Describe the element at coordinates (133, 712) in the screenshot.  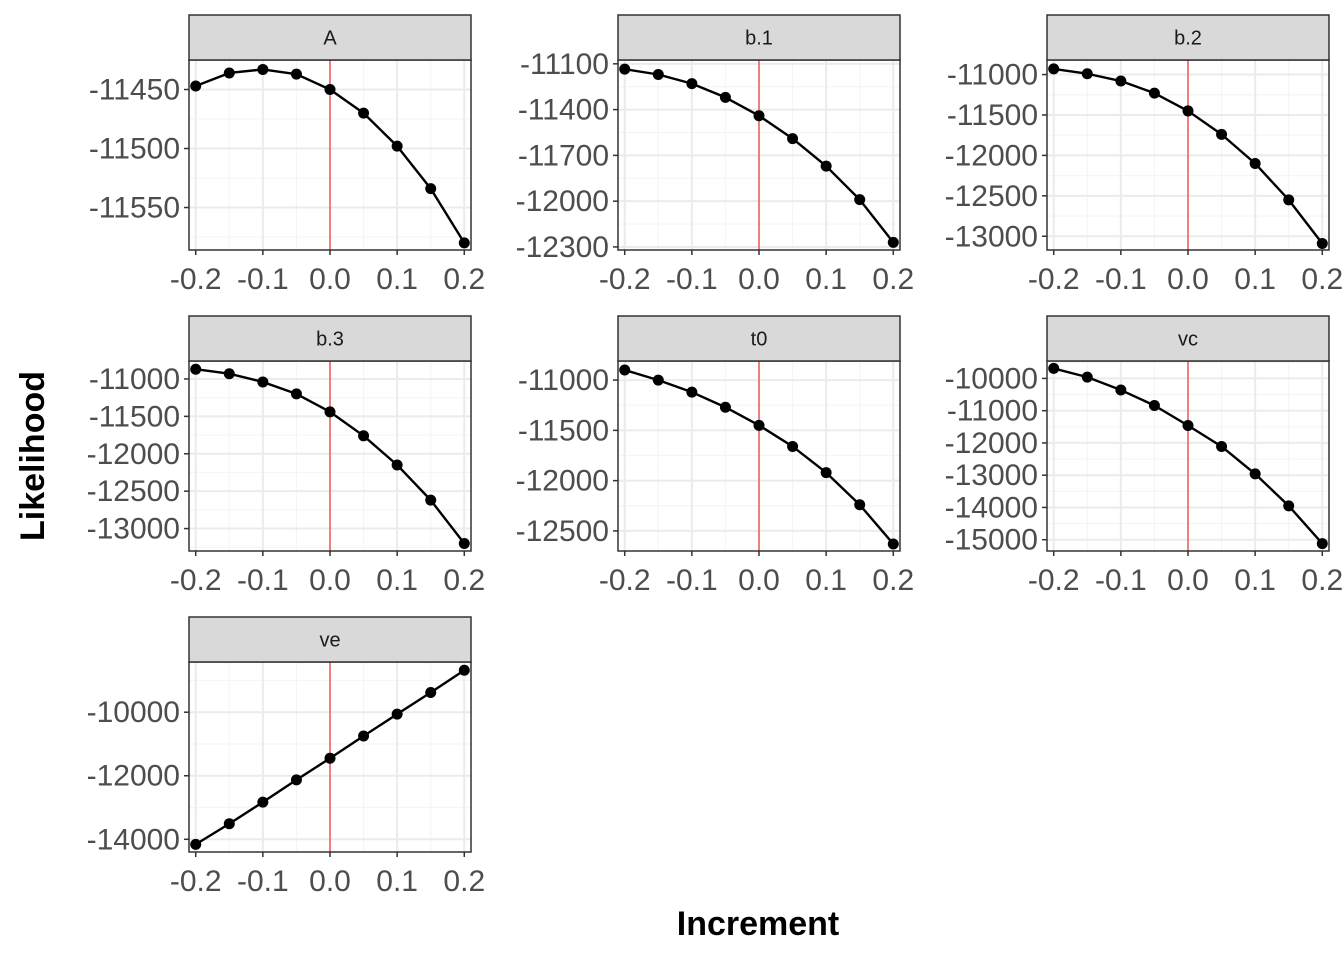
I see `y-tick-label: -10000` at that location.